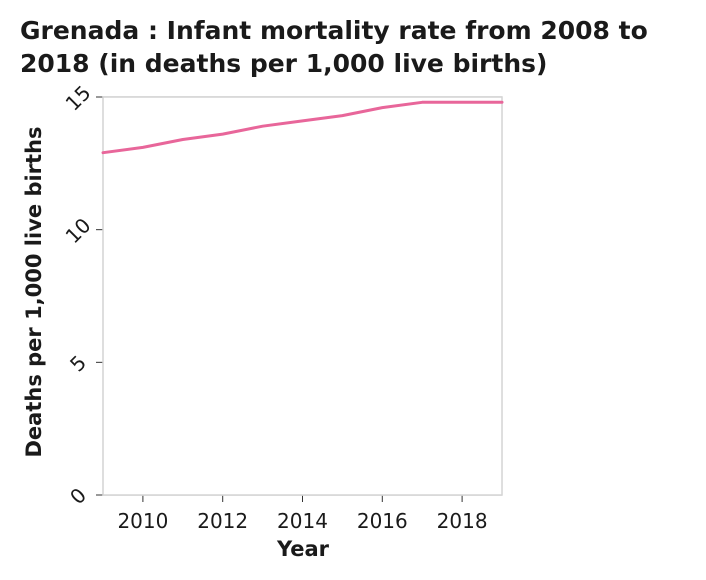  I want to click on y-axis-label: Deaths per 1,000 live births, so click(34, 291).